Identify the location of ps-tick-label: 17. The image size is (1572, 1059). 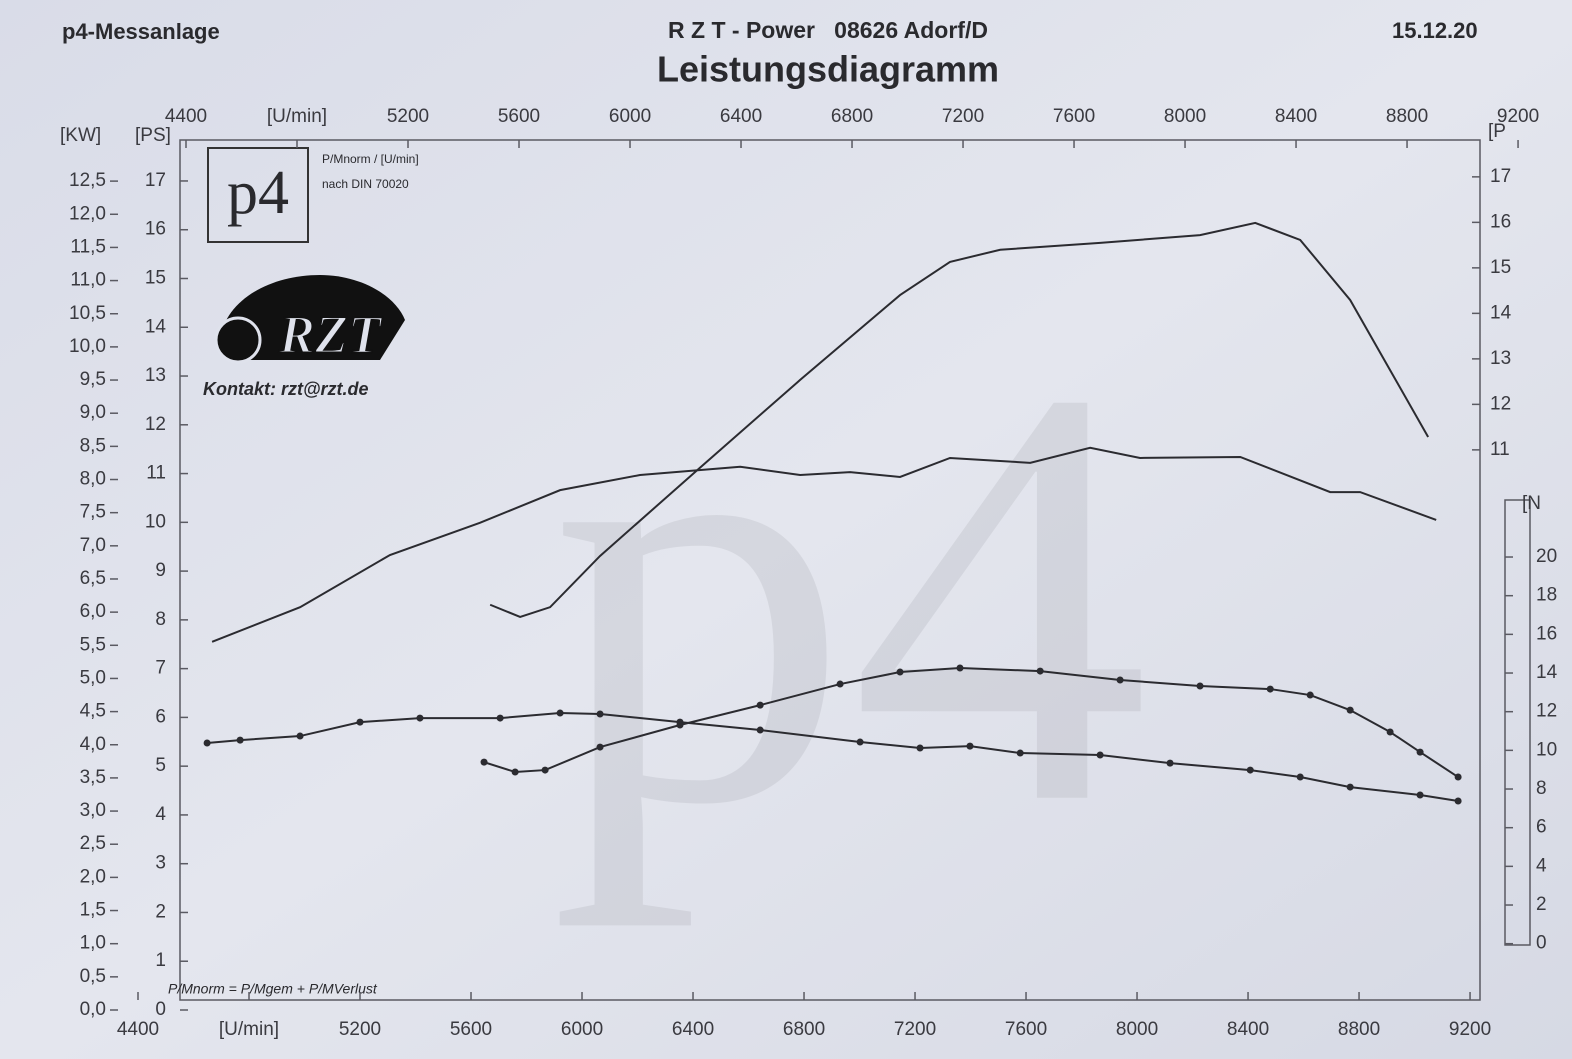
(155, 180).